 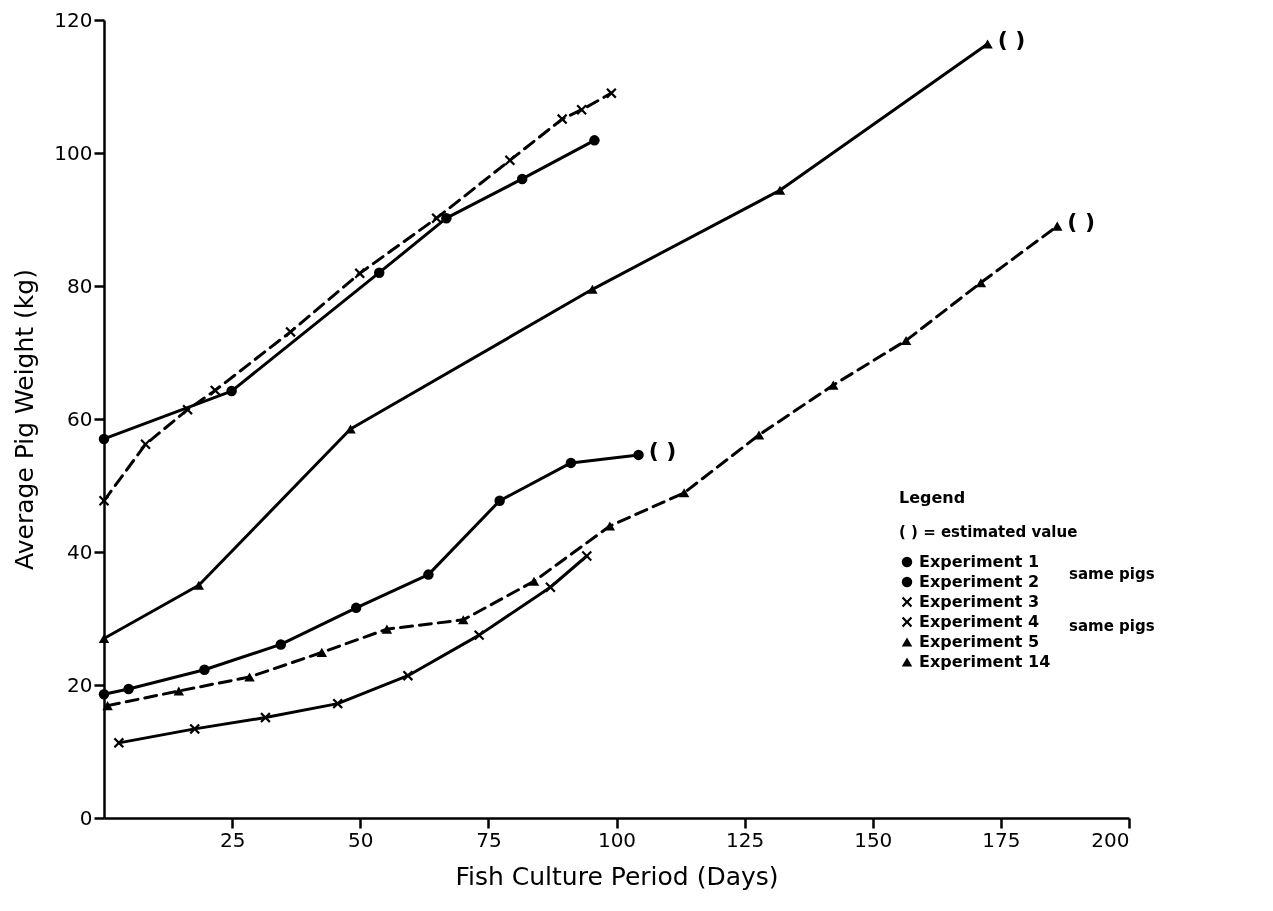 What do you see at coordinates (985, 661) in the screenshot?
I see `legend-label: Experiment 14` at bounding box center [985, 661].